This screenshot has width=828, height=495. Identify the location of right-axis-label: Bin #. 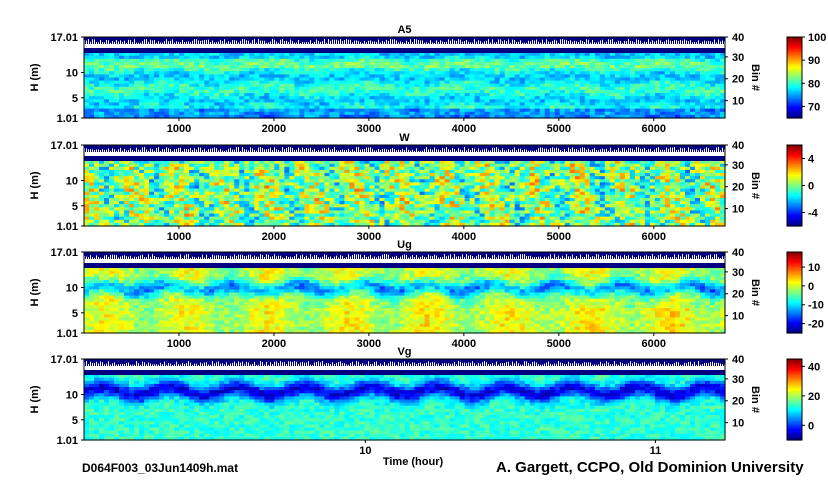
(755, 77).